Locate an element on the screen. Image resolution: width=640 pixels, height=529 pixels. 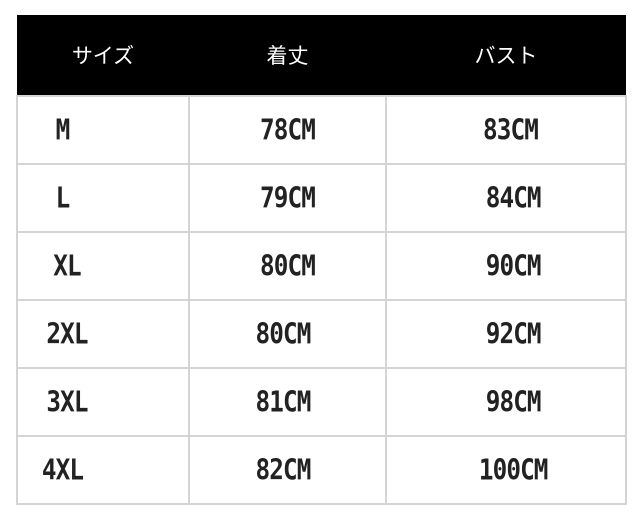
bust-cell: 83CM is located at coordinates (506, 130).